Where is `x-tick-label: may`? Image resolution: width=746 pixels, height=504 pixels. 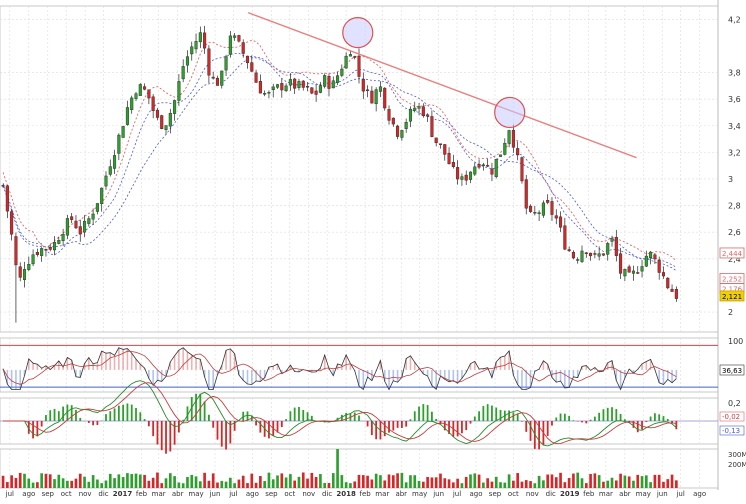 x-tick-label: may is located at coordinates (419, 494).